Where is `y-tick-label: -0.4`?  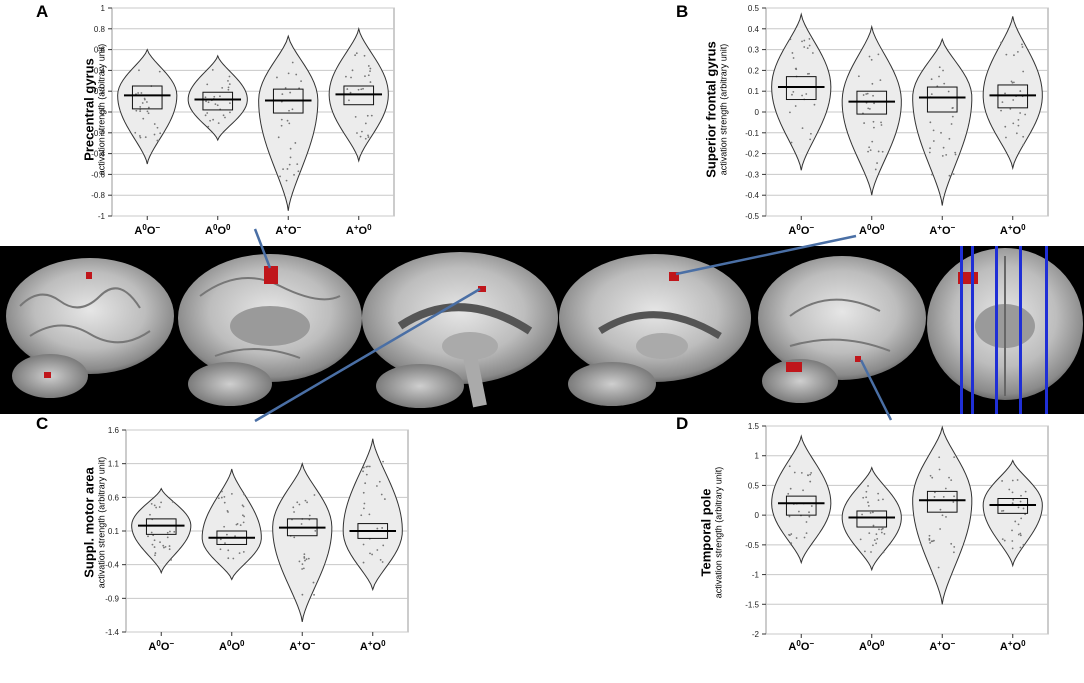
y-tick-label: -0.4 is located at coordinates (112, 565).